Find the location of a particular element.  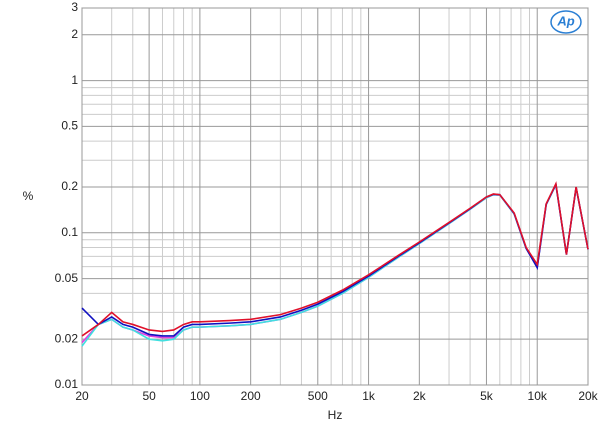

y-tick-label: 0.5 is located at coordinates (69, 126).